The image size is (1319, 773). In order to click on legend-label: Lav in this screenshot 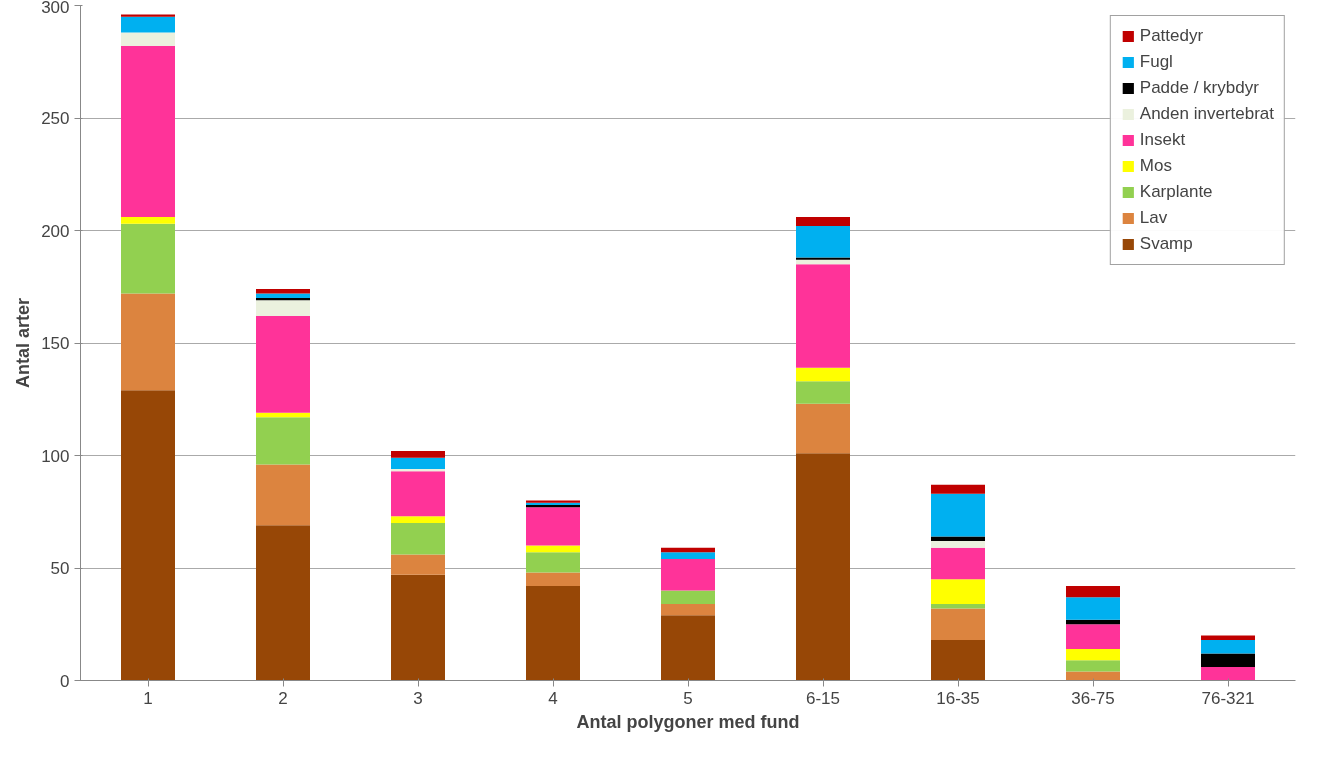, I will do `click(1153, 218)`.